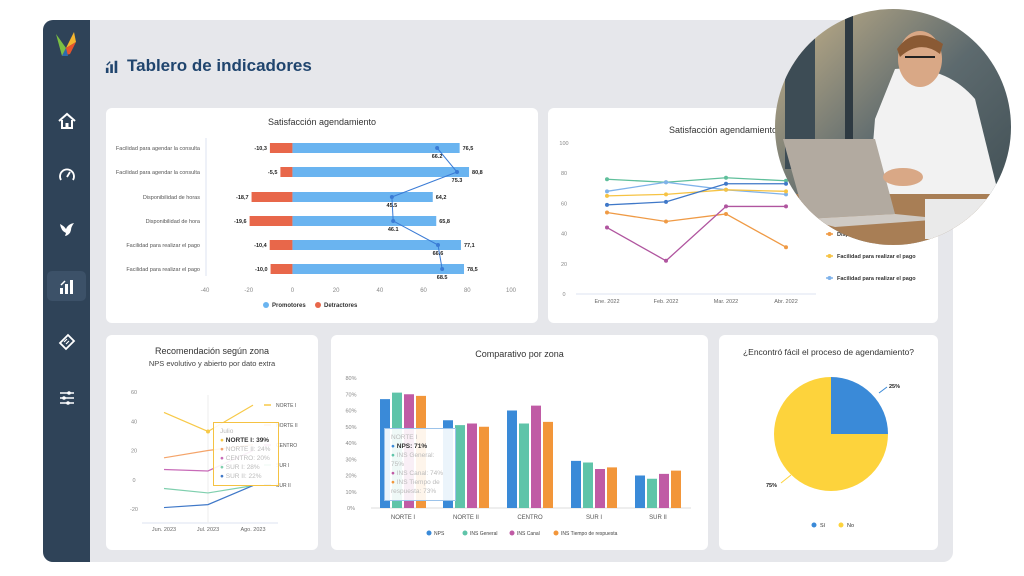 Image resolution: width=1024 pixels, height=576 pixels. What do you see at coordinates (457, 181) in the screenshot?
I see `overlay-label: 75.3` at bounding box center [457, 181].